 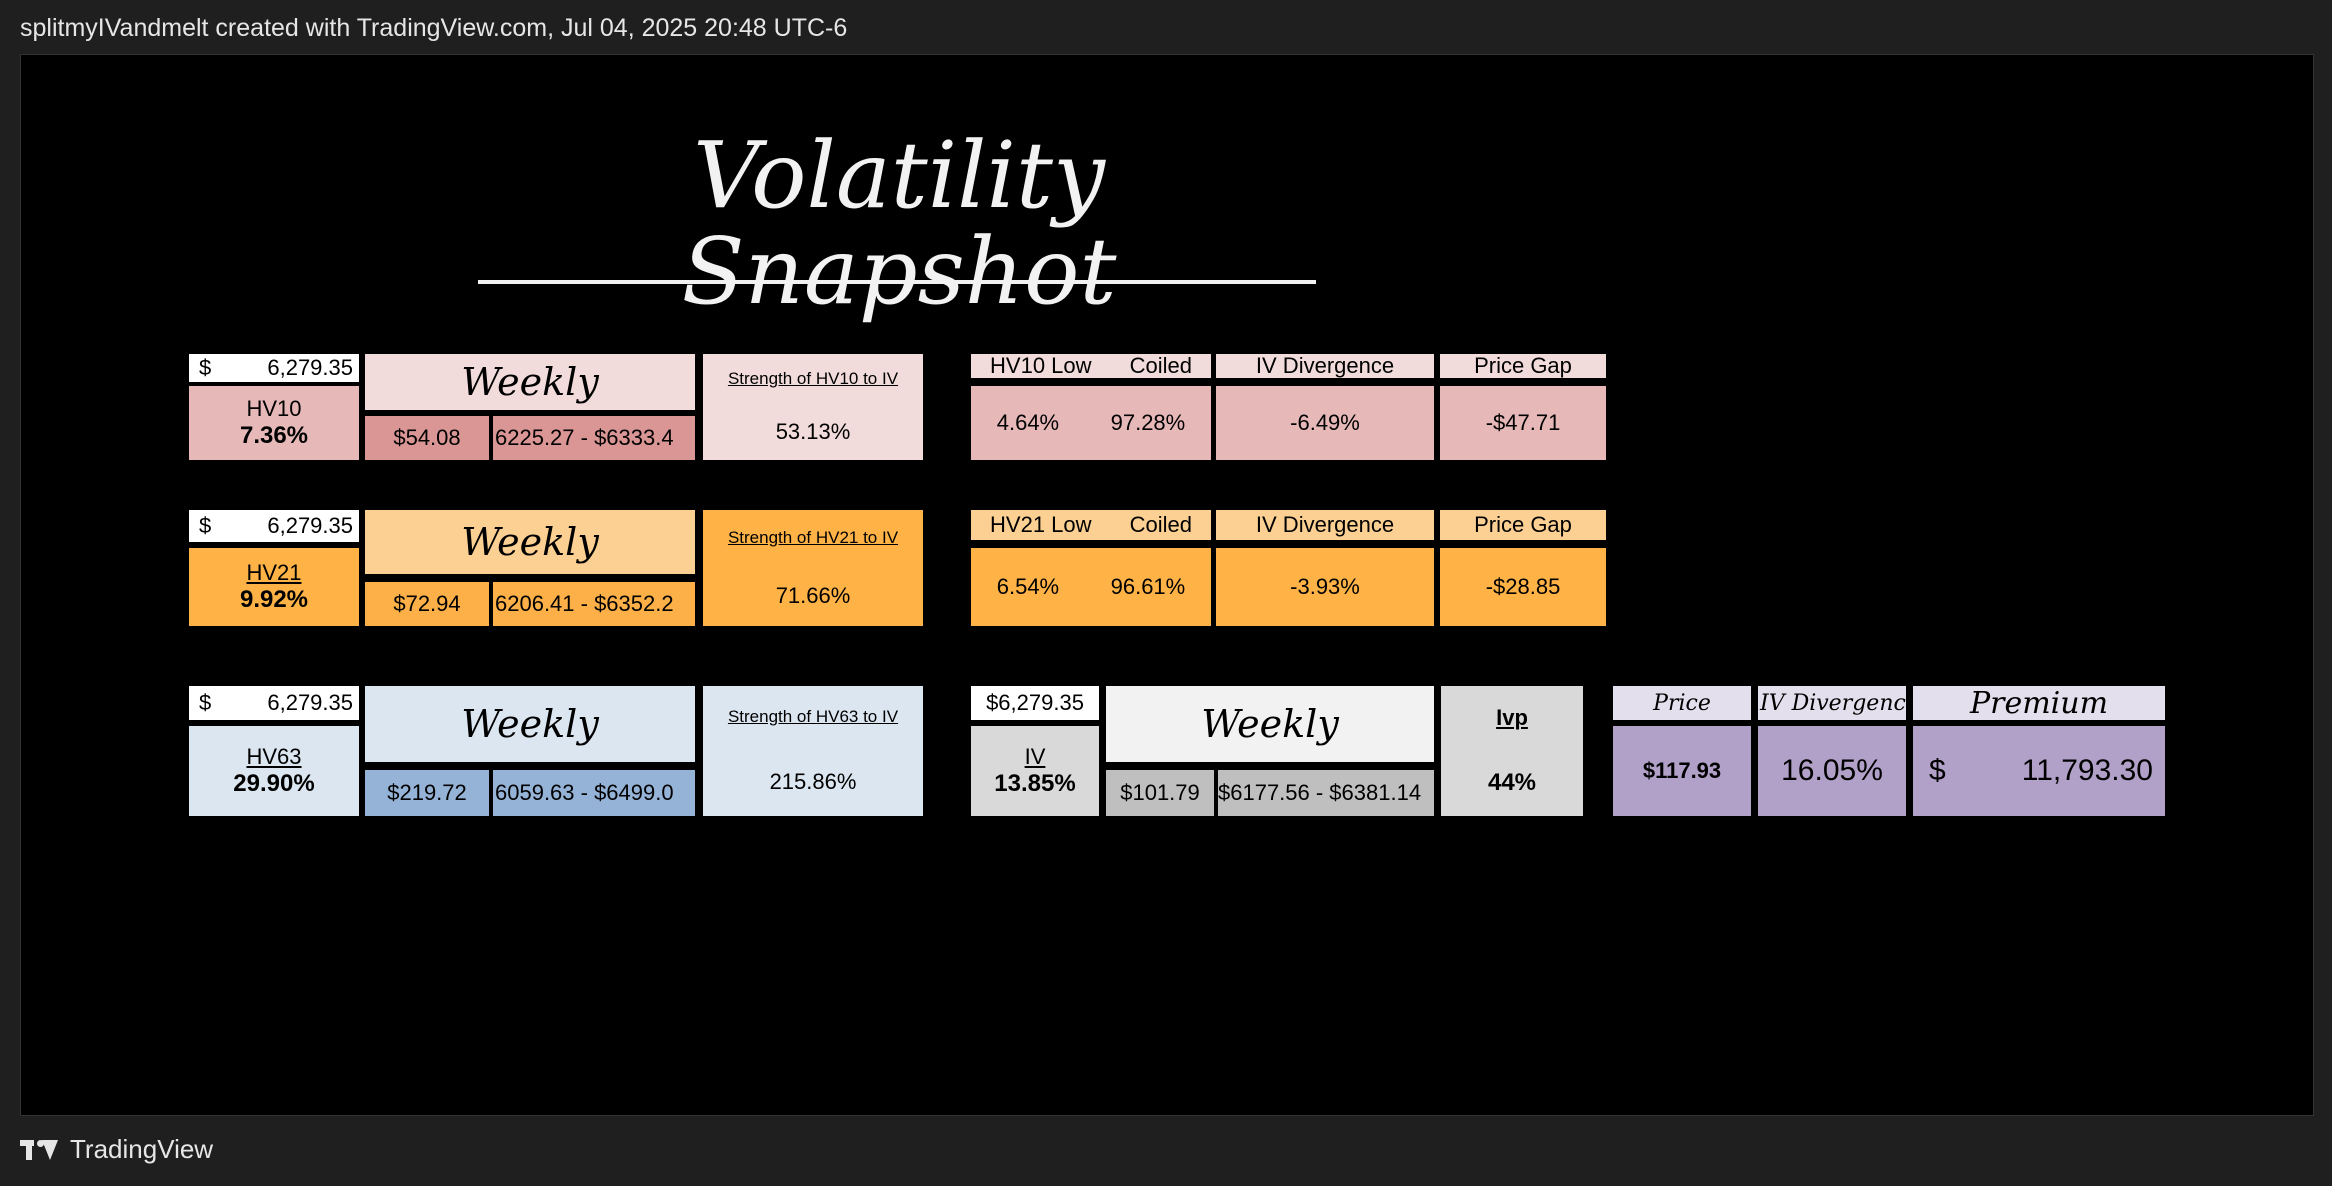 What do you see at coordinates (205, 367) in the screenshot?
I see `hv10-price-symbol: $` at bounding box center [205, 367].